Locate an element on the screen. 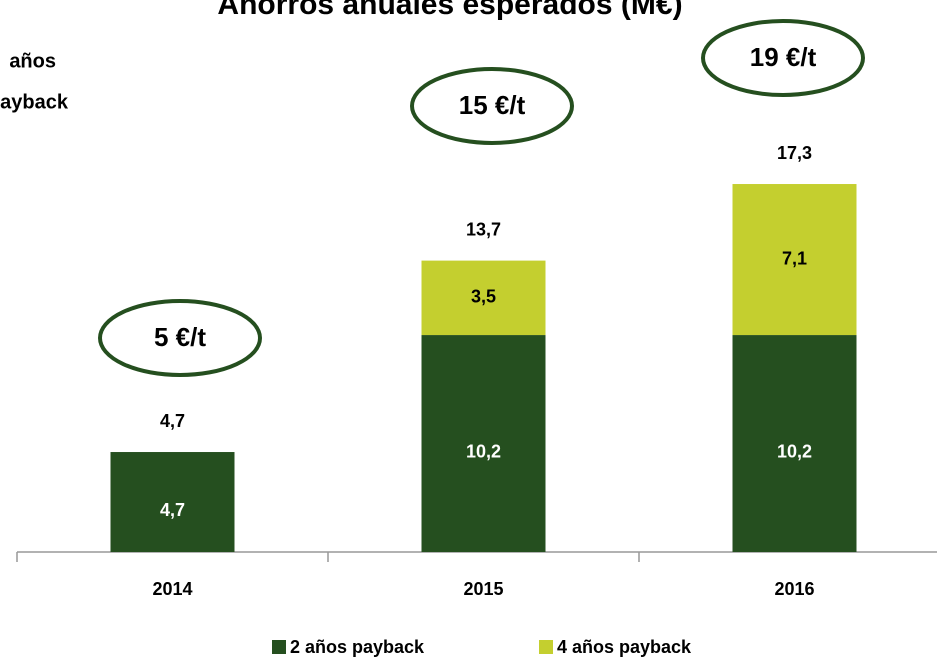  side-label: años is located at coordinates (32, 61).